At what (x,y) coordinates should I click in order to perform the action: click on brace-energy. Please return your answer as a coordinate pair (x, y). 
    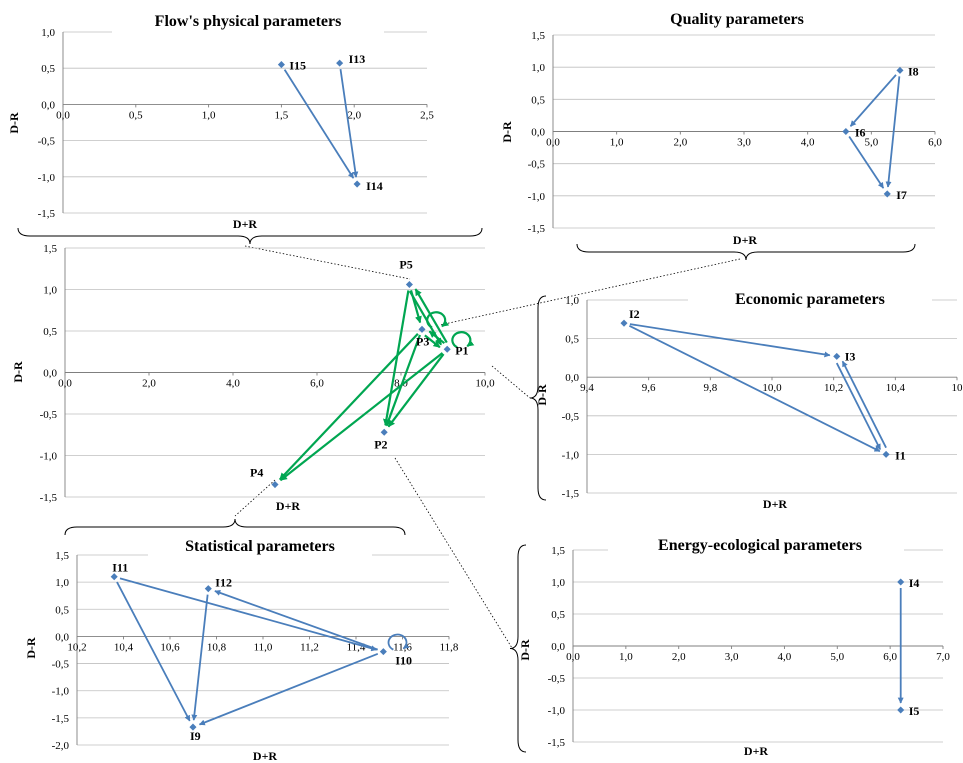
    Looking at the image, I should click on (518, 648).